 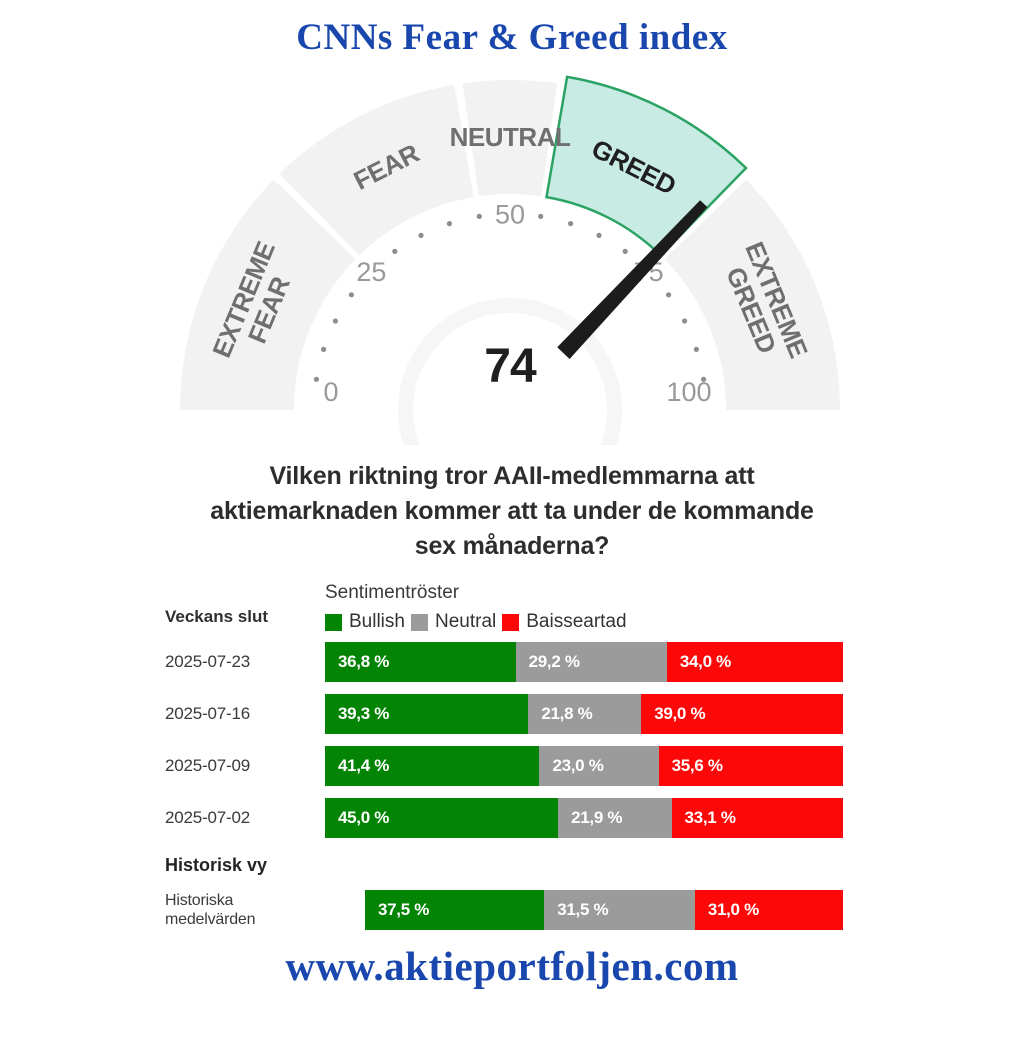 What do you see at coordinates (442, 818) in the screenshot?
I see `bar-segment-bullish: 45,0 %` at bounding box center [442, 818].